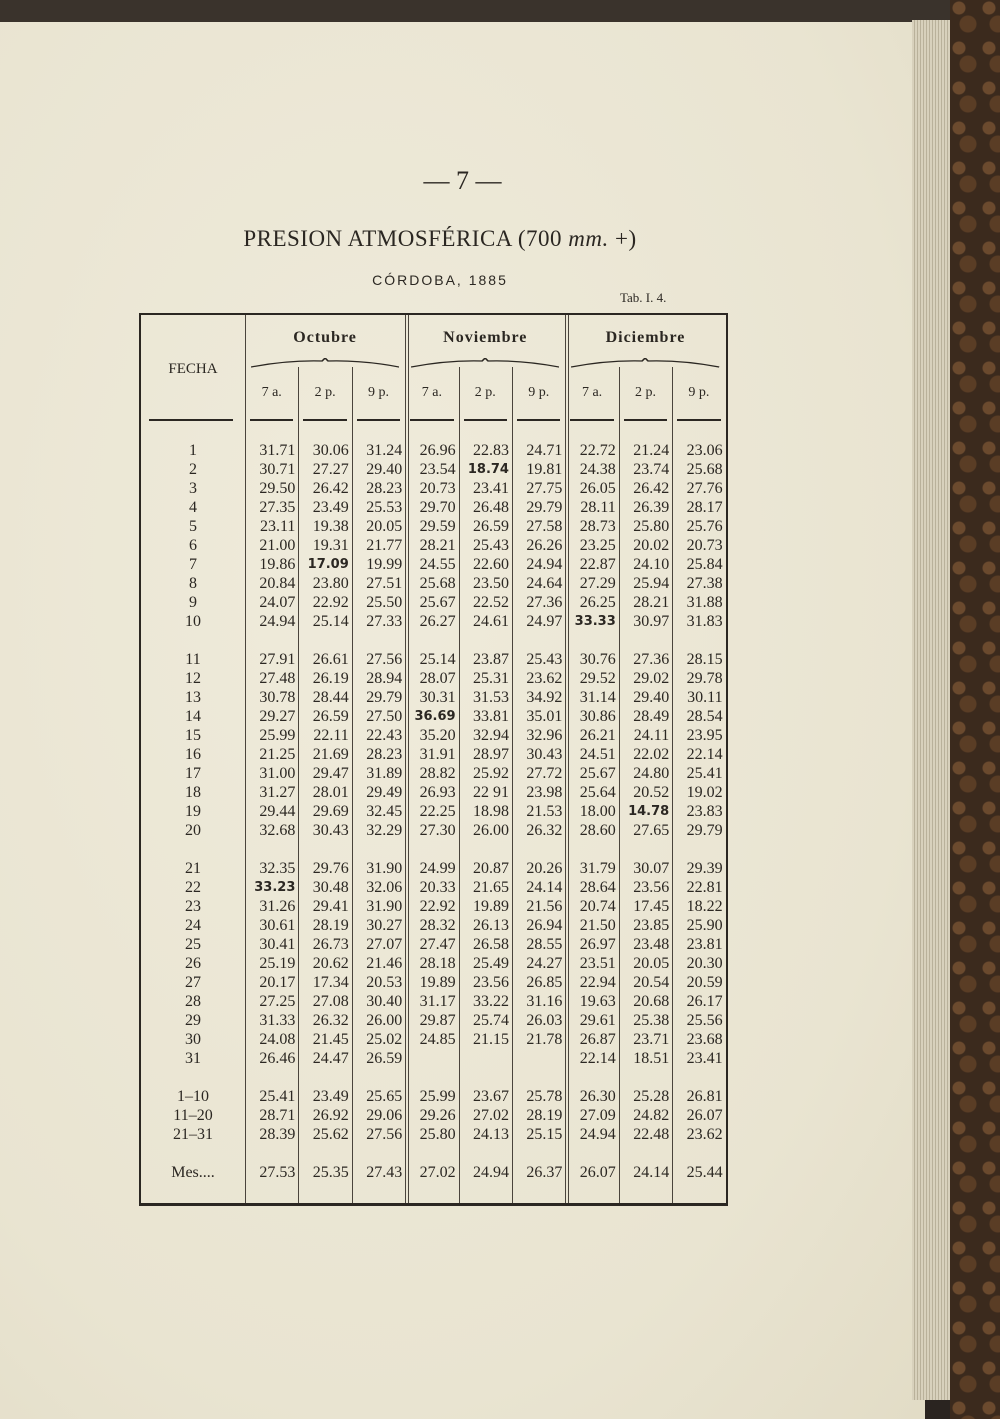 This screenshot has width=1000, height=1419. Describe the element at coordinates (437, 925) in the screenshot. I see `cell-value: 28.32` at that location.